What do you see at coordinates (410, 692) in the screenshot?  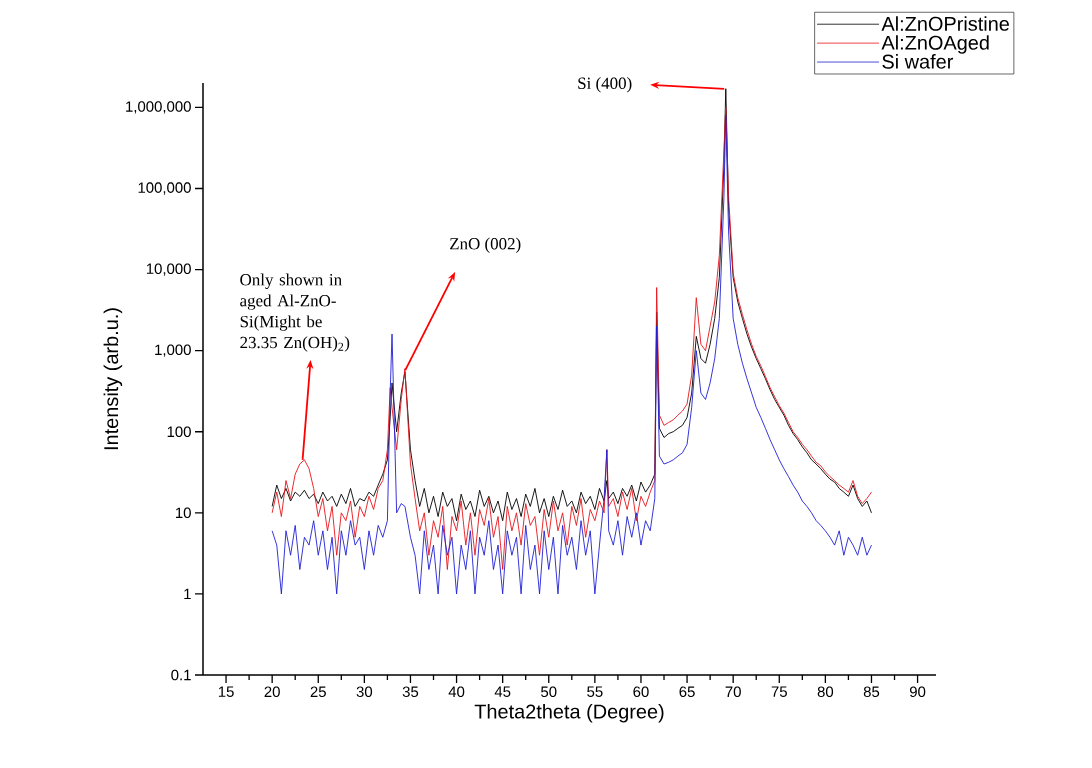 I see `x-tick-label: 35` at bounding box center [410, 692].